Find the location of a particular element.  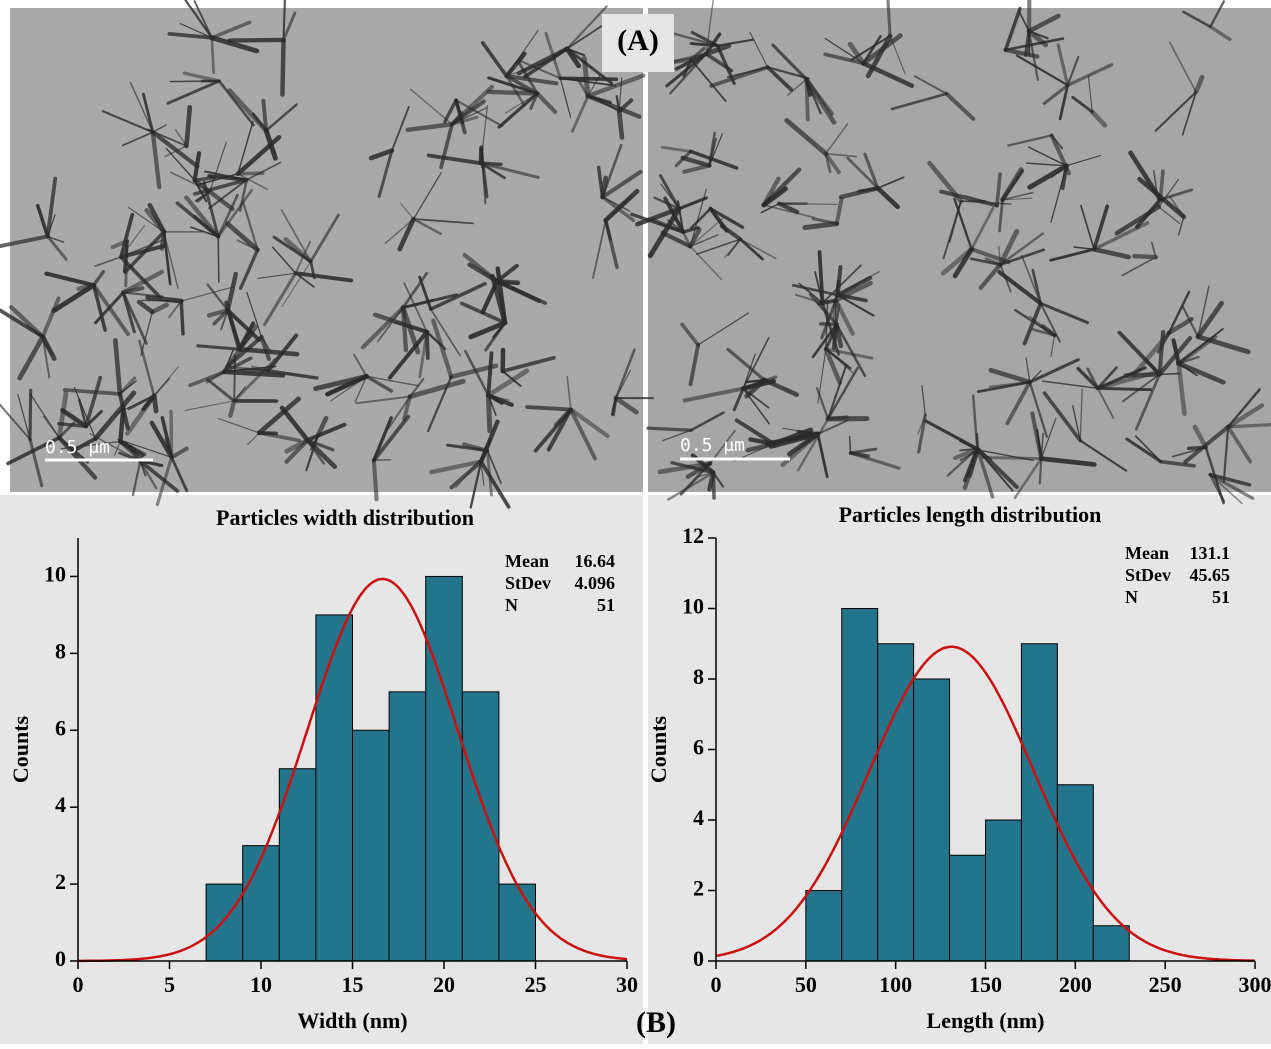

panel-label: (B) is located at coordinates (656, 1022).